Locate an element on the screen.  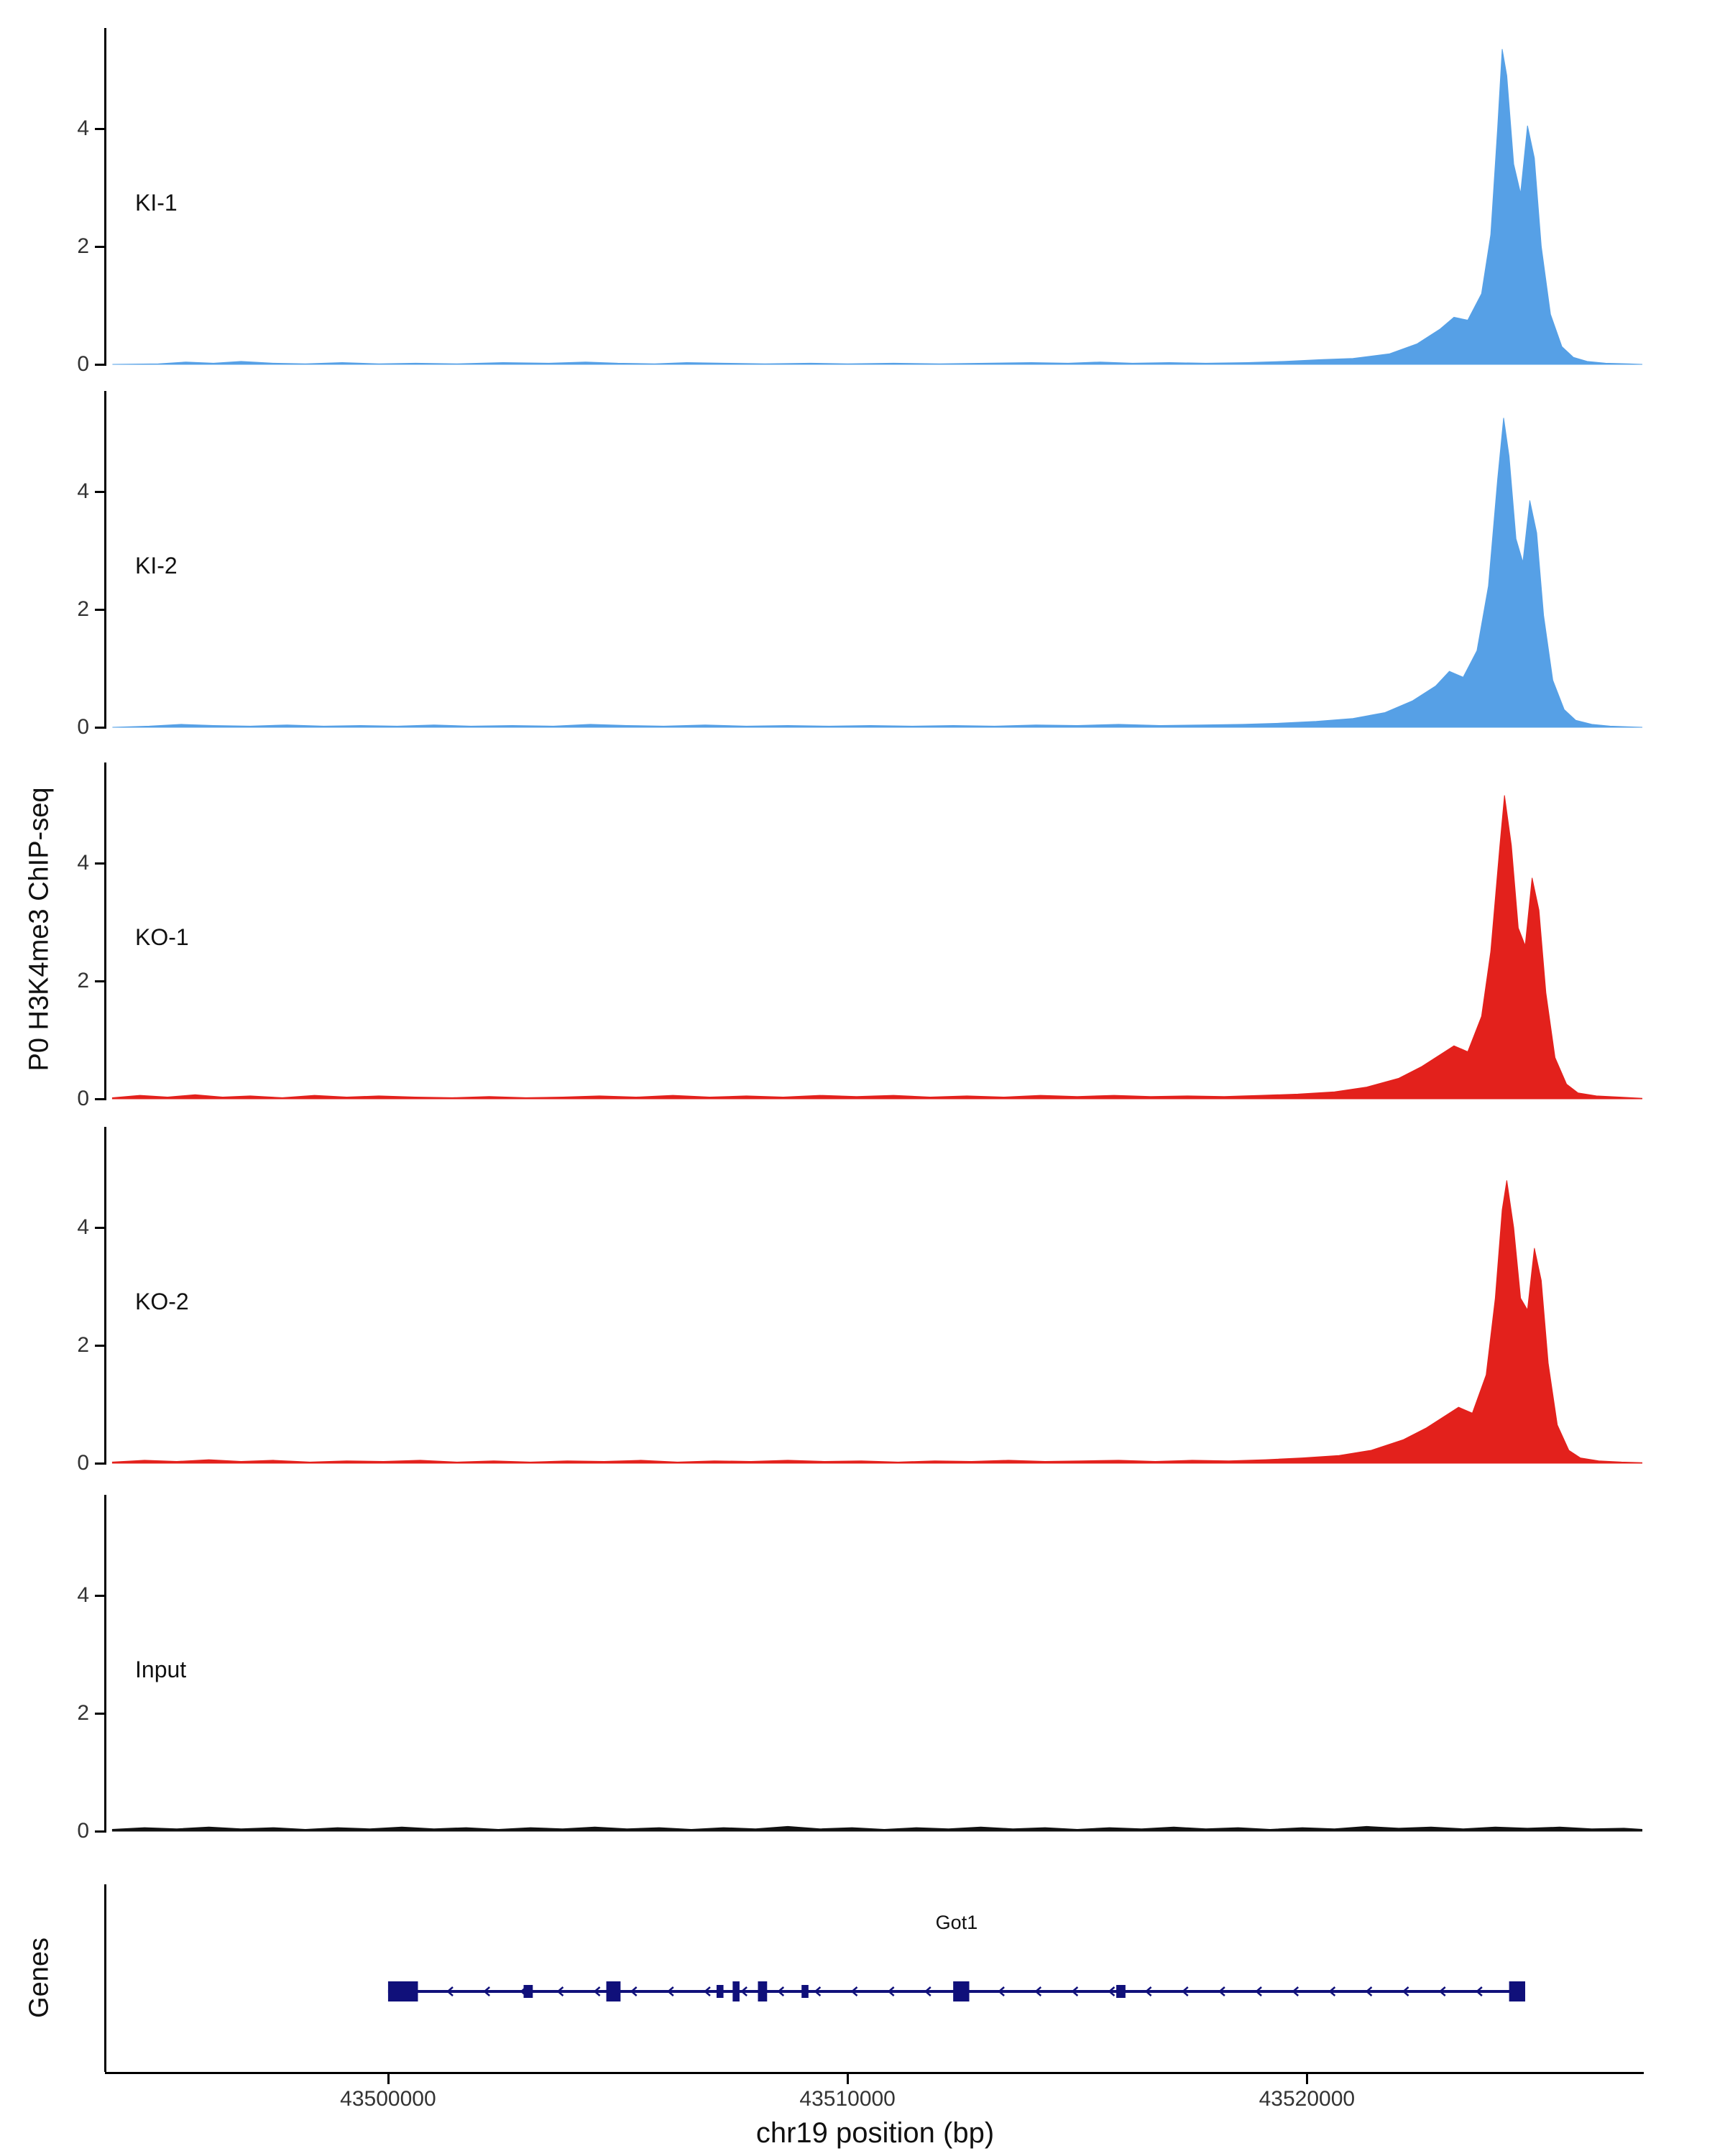
x-tick-label: 43500000 is located at coordinates (388, 2099).